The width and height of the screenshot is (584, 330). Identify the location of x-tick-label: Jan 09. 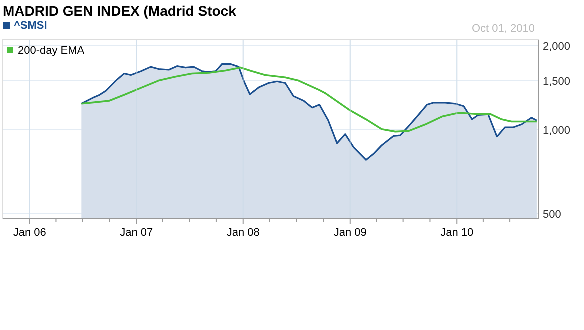
(350, 233).